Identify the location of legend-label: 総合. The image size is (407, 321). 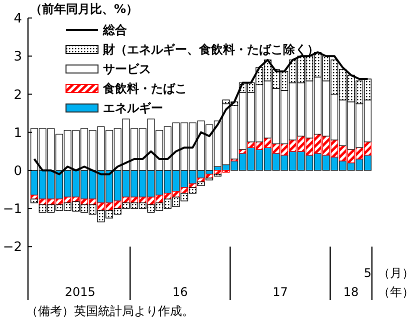
(115, 30).